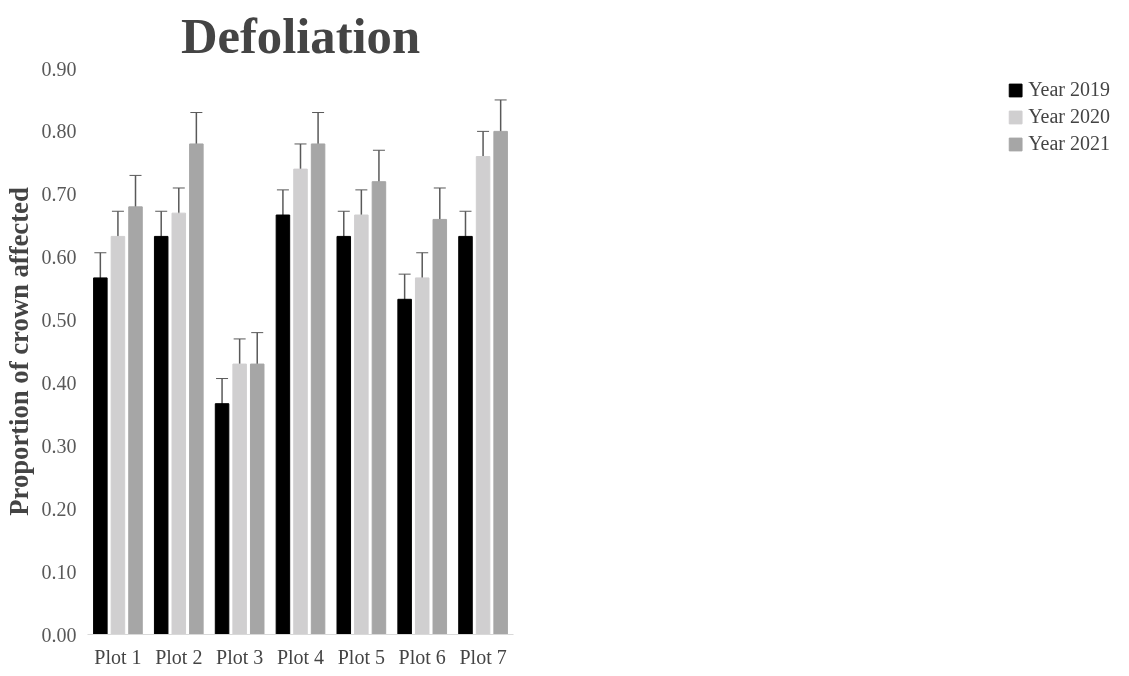  What do you see at coordinates (361, 656) in the screenshot?
I see `x-tick-label: Plot 5` at bounding box center [361, 656].